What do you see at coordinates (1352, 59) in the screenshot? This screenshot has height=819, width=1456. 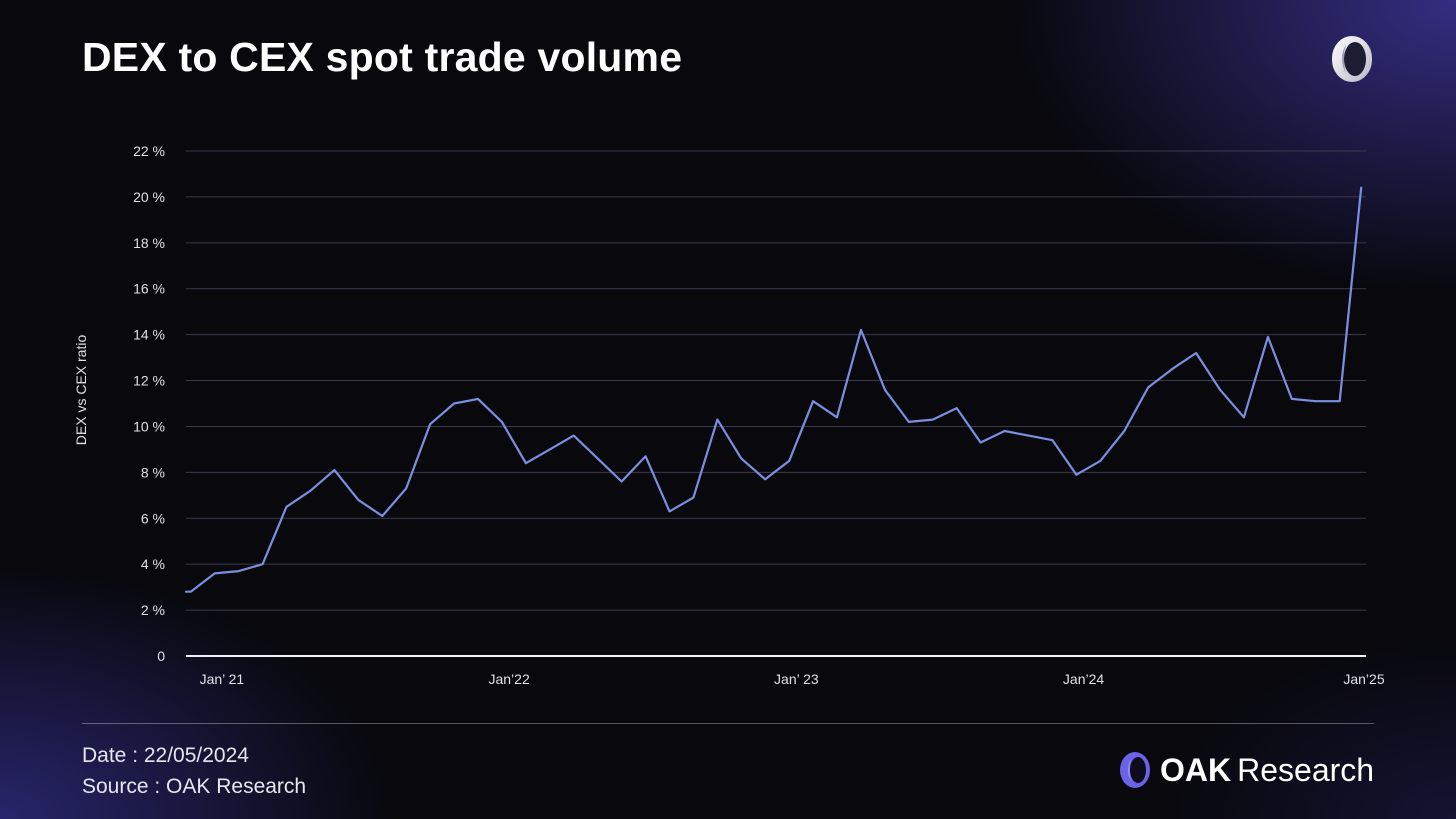 I see `oak-logo-icon` at bounding box center [1352, 59].